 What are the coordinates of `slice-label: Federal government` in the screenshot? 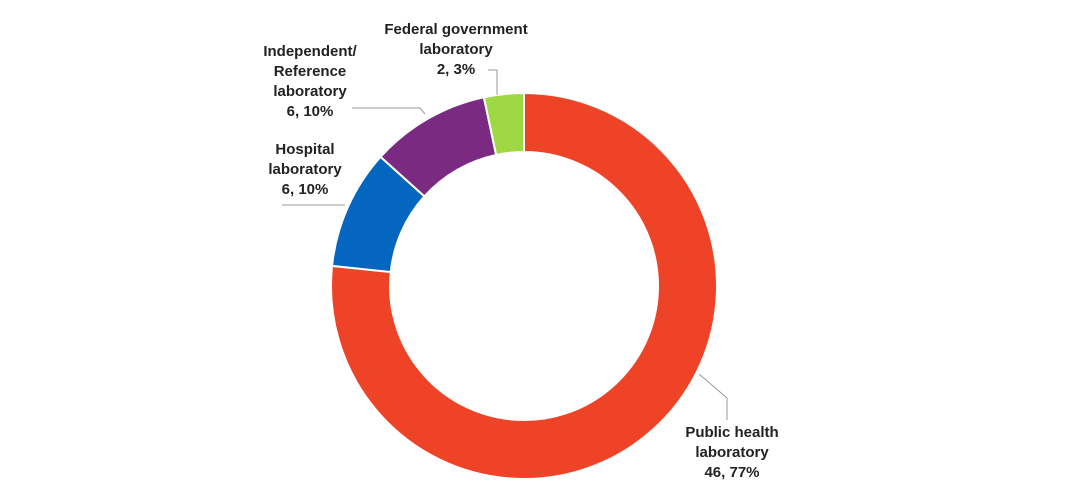 It's located at (455, 29).